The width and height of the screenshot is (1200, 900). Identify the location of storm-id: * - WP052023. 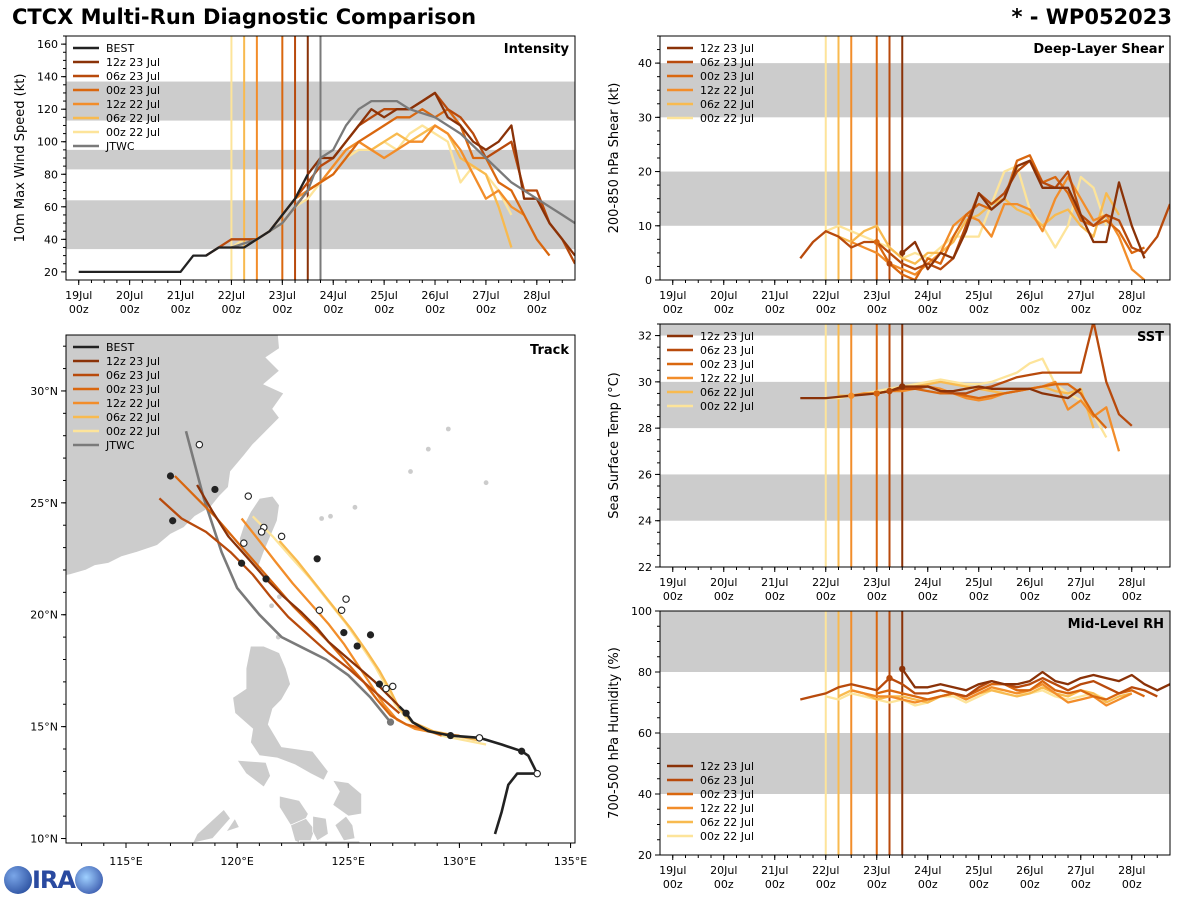
(1091, 17).